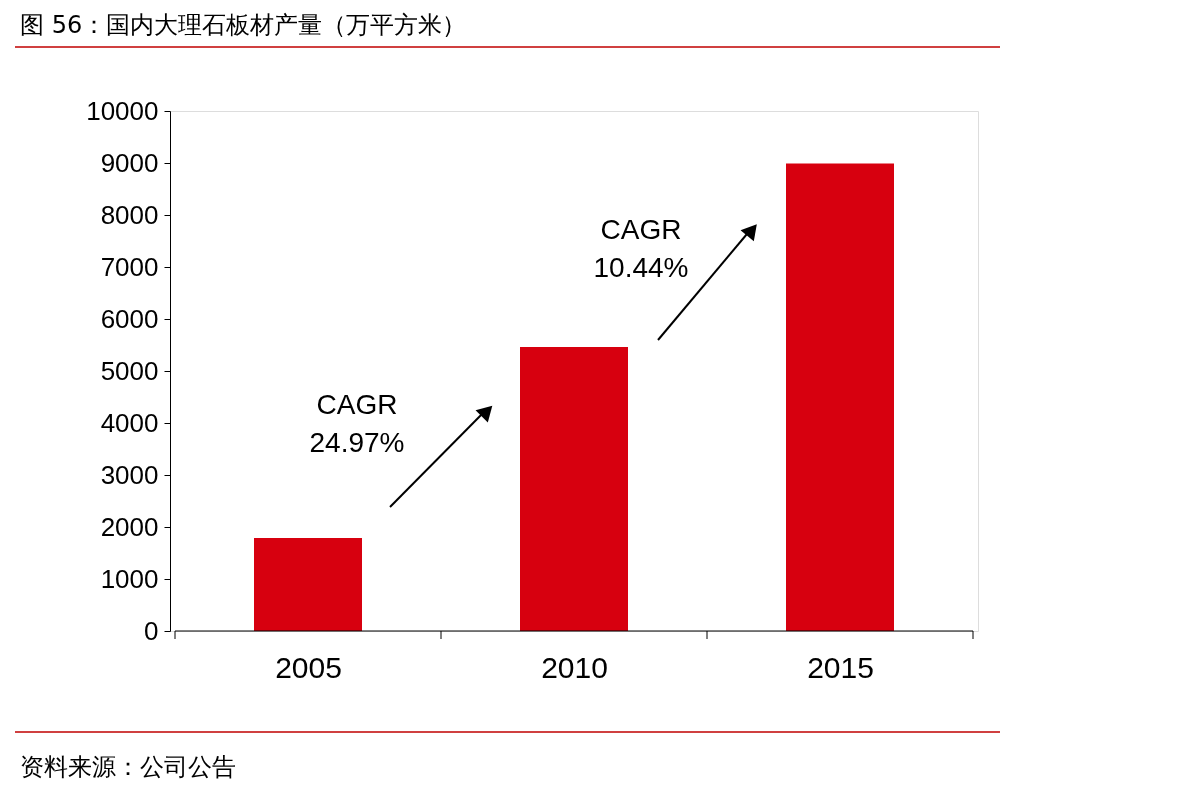 The image size is (1180, 797). What do you see at coordinates (129, 318) in the screenshot?
I see `y-tick-label: 6000` at bounding box center [129, 318].